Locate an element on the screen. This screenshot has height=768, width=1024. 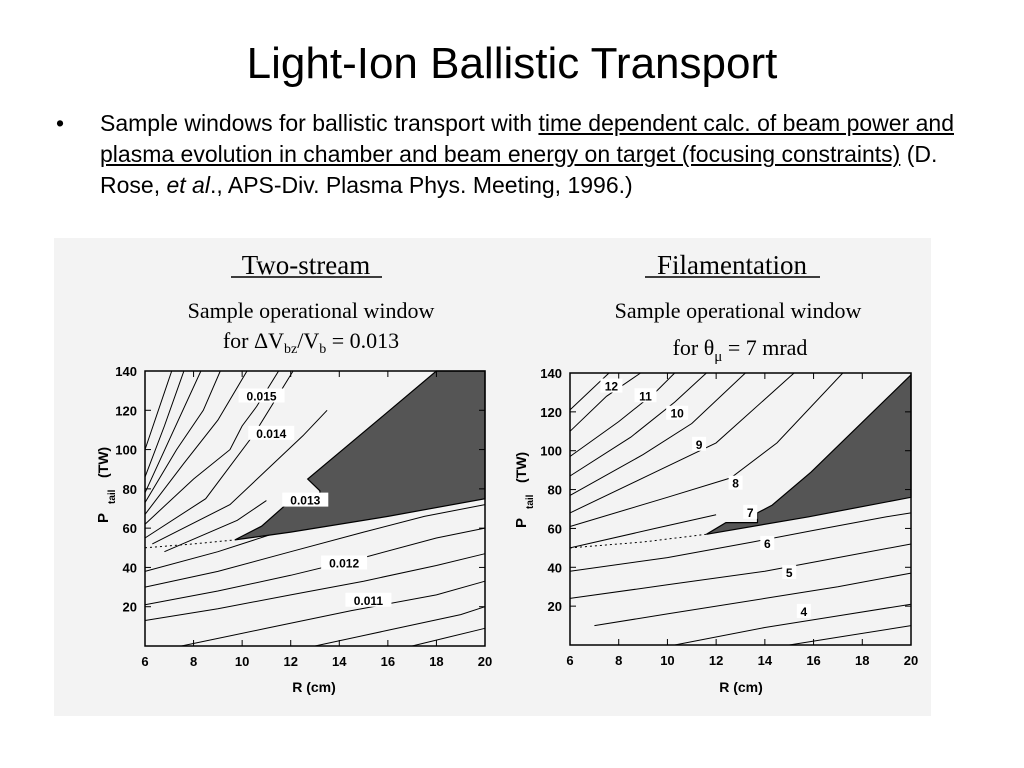
bullet-text-et-al: et al is located at coordinates (188, 185).